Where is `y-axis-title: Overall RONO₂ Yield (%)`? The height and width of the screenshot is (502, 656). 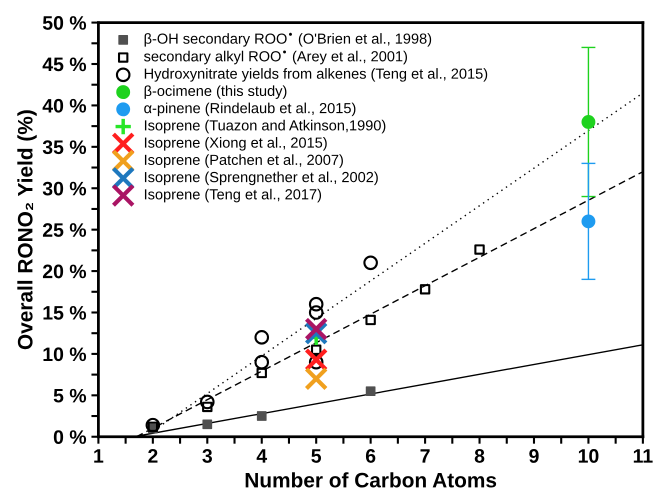 y-axis-title: Overall RONO₂ Yield (%) is located at coordinates (27, 230).